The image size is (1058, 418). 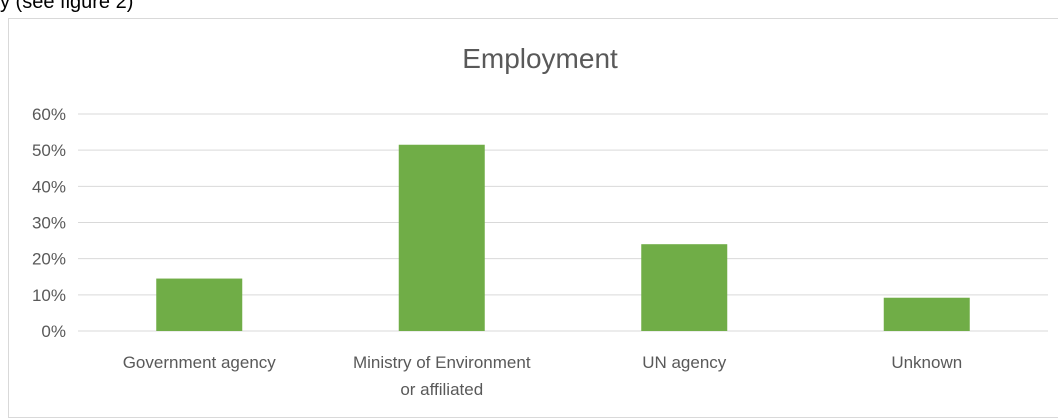 I want to click on x-category-label-0: Government agency, so click(x=200, y=362).